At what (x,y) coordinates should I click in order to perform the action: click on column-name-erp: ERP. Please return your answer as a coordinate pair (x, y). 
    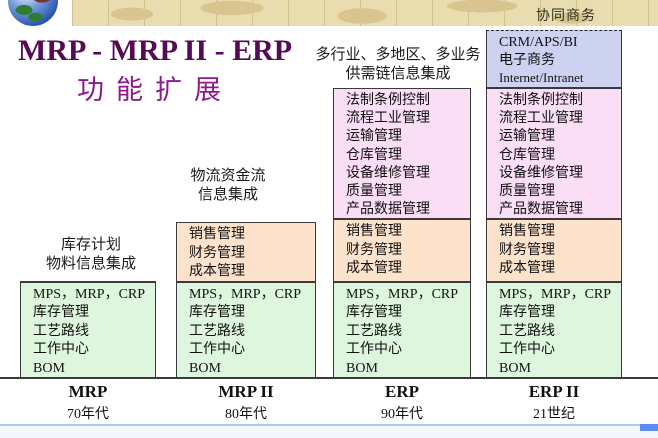
    Looking at the image, I should click on (402, 391).